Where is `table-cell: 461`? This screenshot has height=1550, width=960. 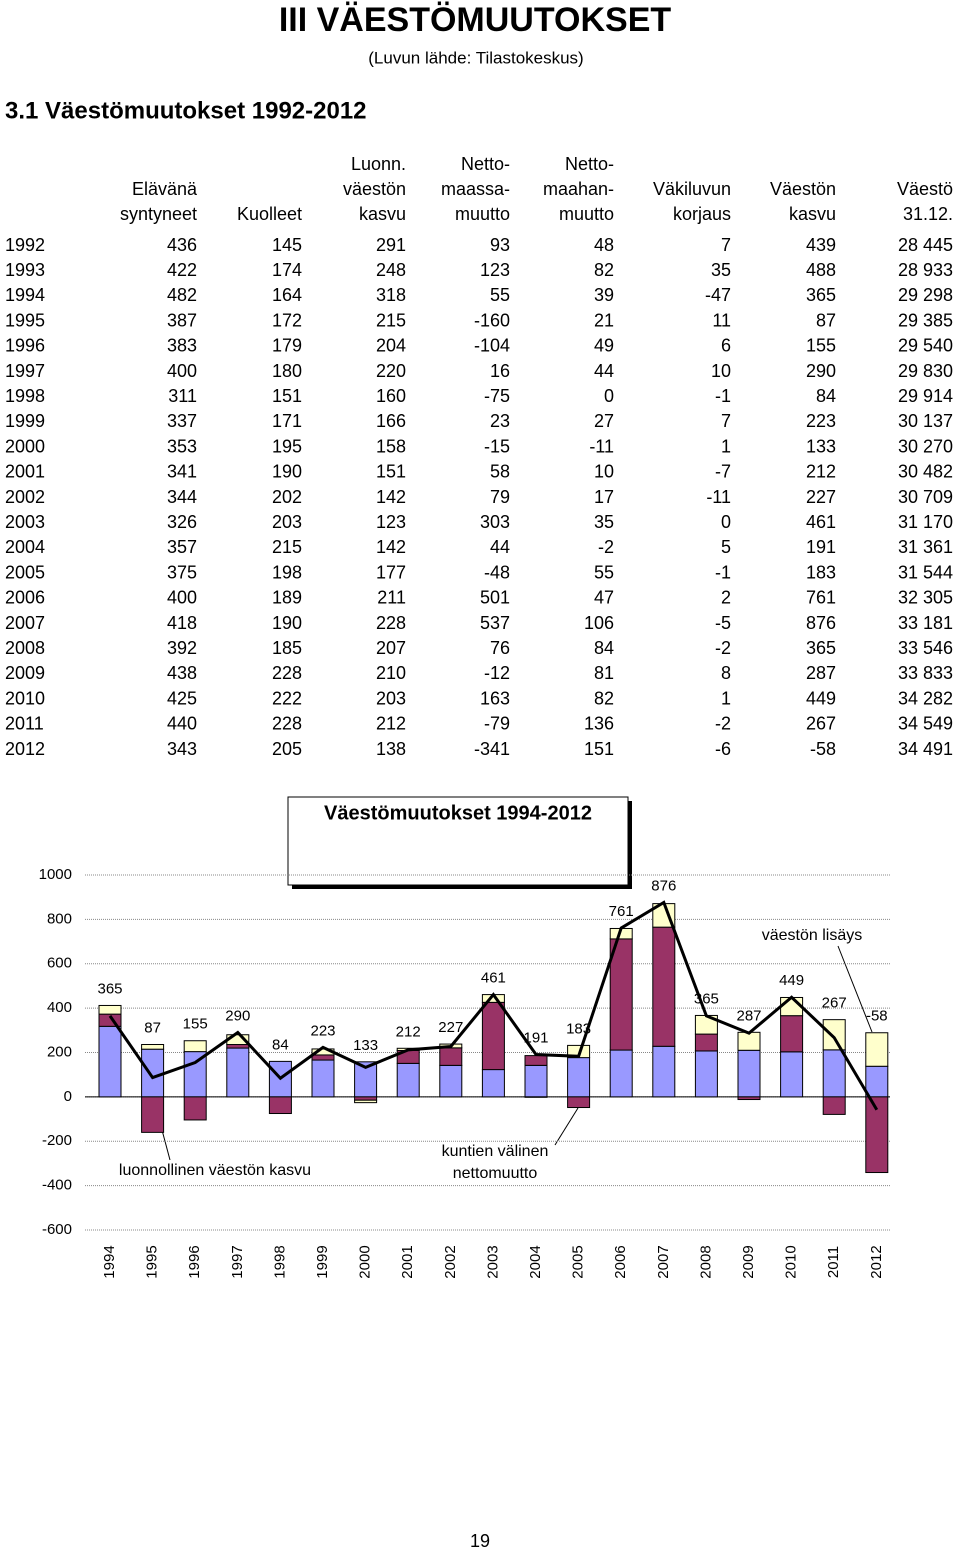 table-cell: 461 is located at coordinates (821, 522).